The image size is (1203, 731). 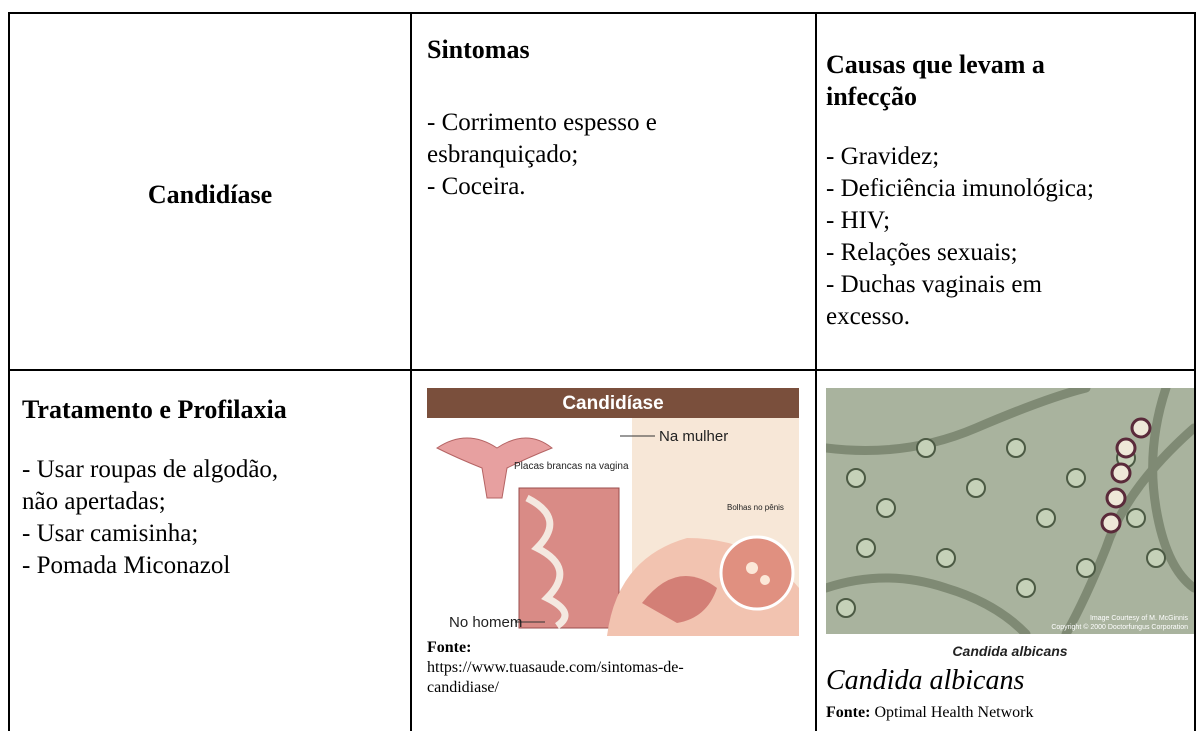 I want to click on cell-title: Causas que levam a infecção, so click(x=935, y=81).